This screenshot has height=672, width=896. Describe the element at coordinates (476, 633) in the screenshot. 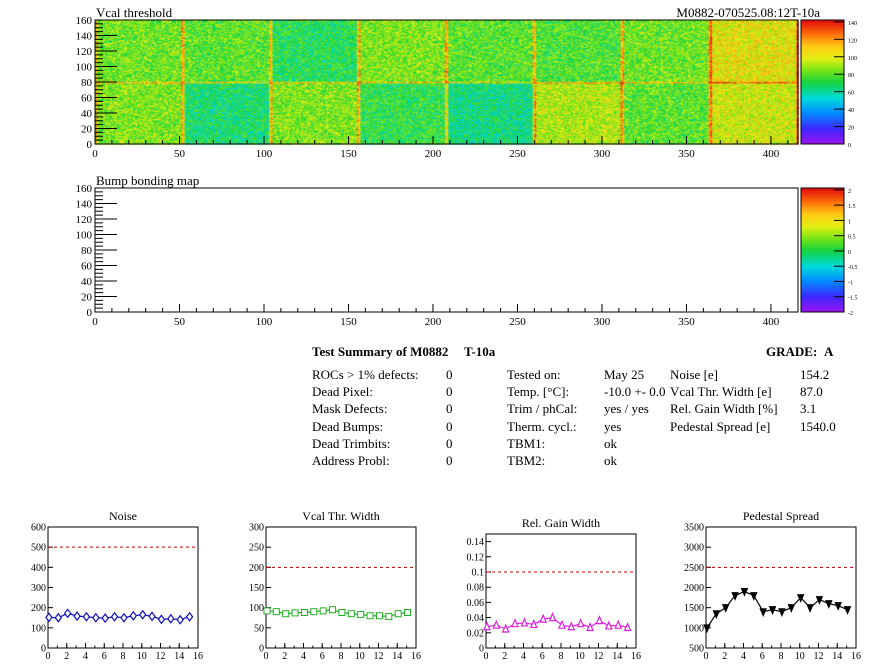

I see `plot-y-tick-label: 0.02` at that location.